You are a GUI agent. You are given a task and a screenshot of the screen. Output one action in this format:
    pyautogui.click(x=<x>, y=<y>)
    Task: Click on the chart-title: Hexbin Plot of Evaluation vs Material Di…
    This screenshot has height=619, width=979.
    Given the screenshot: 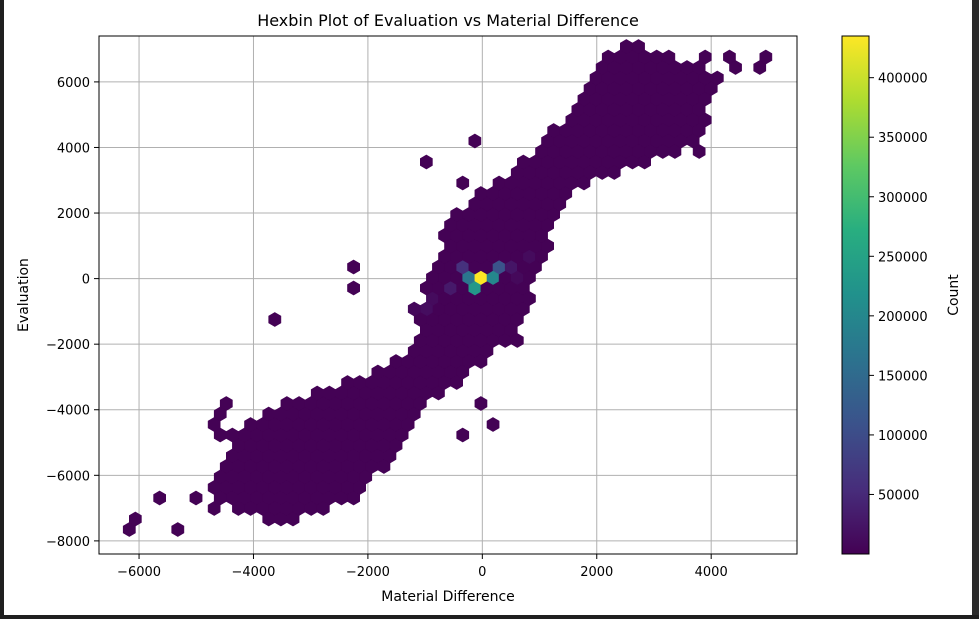 What is the action you would take?
    pyautogui.click(x=448, y=20)
    